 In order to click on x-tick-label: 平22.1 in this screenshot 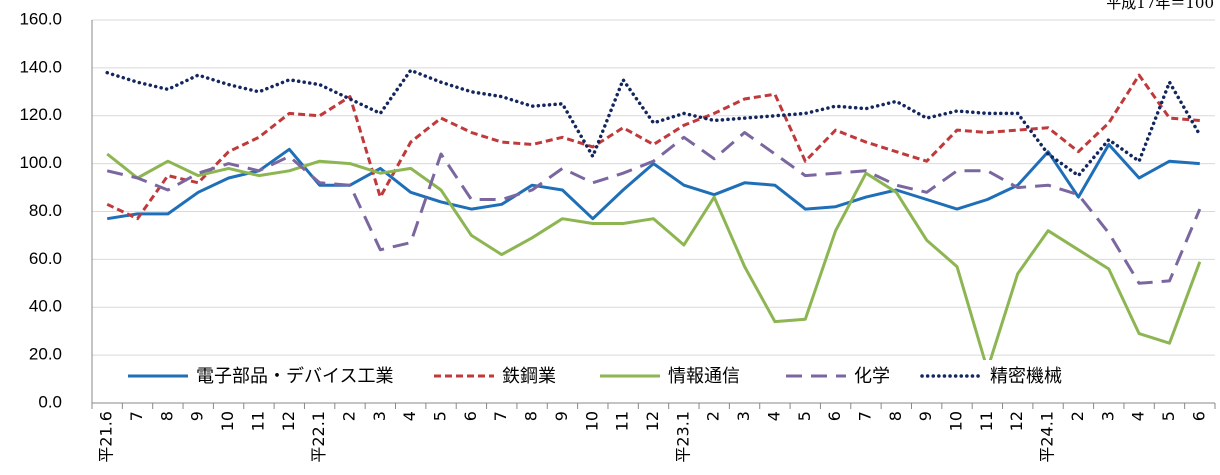, I will do `click(318, 437)`.